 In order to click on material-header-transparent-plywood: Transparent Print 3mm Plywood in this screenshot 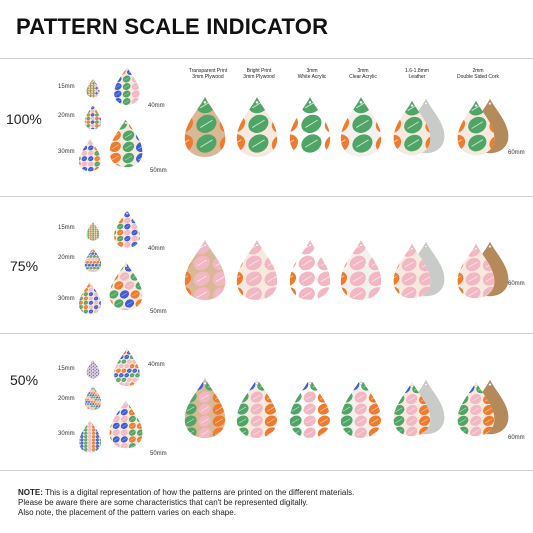, I will do `click(208, 74)`.